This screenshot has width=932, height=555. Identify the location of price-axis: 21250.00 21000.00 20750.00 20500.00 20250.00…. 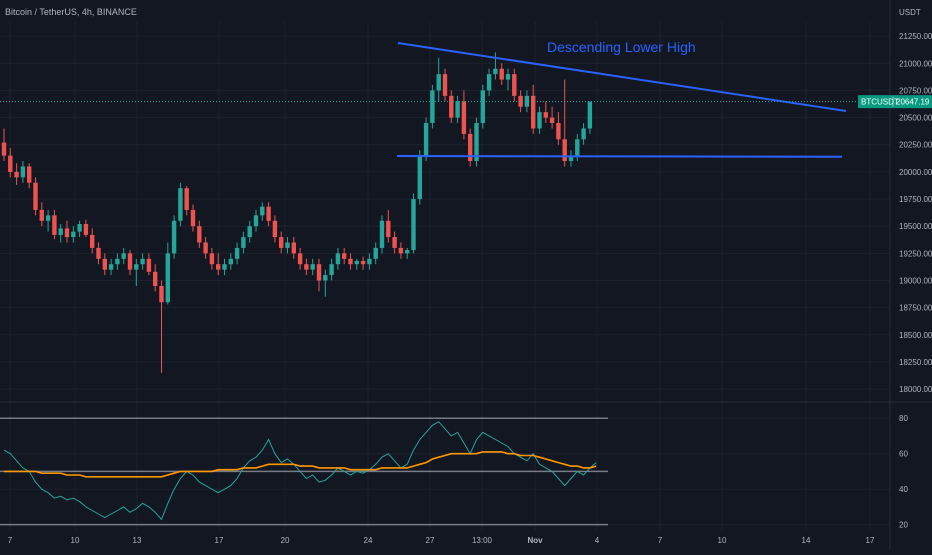
(915, 213).